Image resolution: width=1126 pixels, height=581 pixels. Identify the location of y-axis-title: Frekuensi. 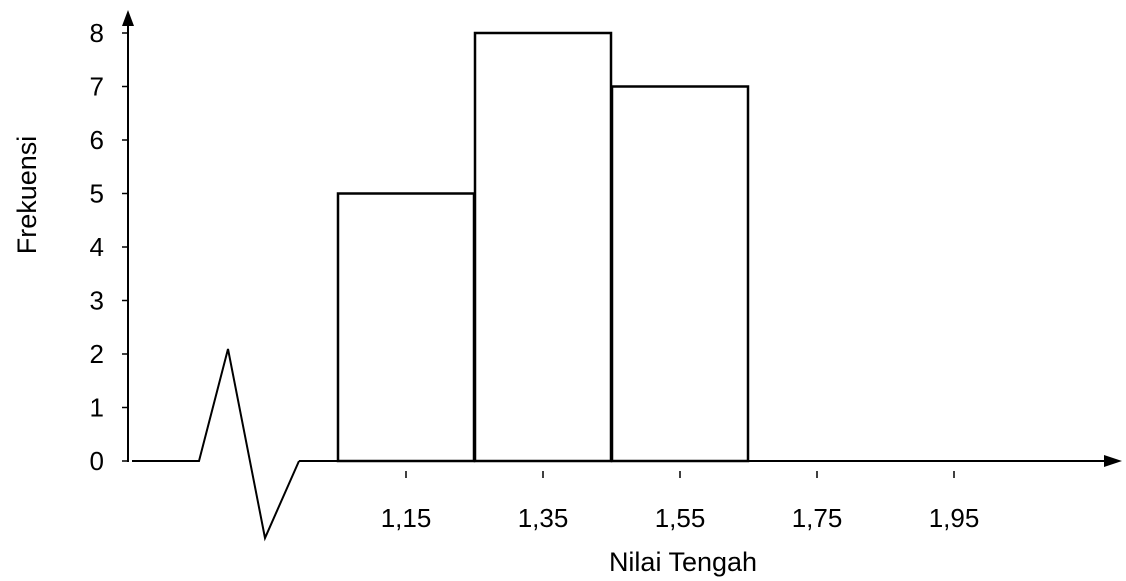
(27, 195).